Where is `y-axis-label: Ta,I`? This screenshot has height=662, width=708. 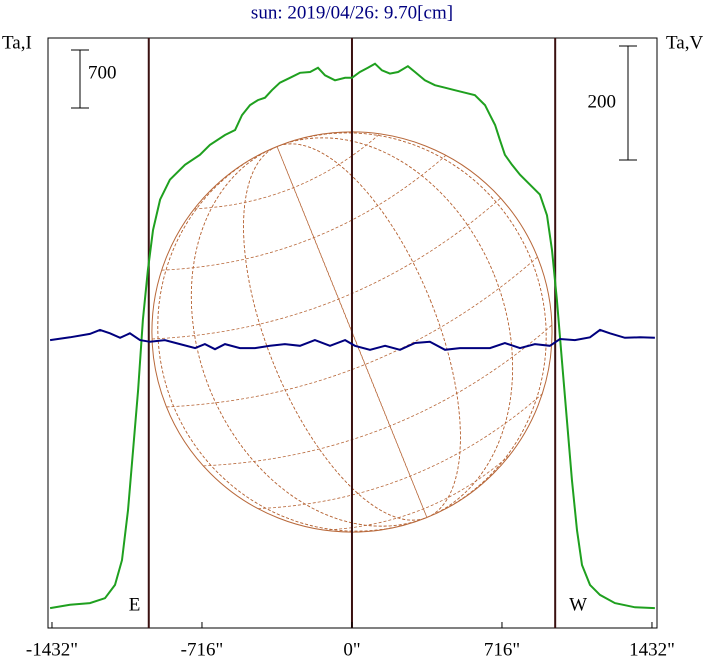 y-axis-label: Ta,I is located at coordinates (17, 42).